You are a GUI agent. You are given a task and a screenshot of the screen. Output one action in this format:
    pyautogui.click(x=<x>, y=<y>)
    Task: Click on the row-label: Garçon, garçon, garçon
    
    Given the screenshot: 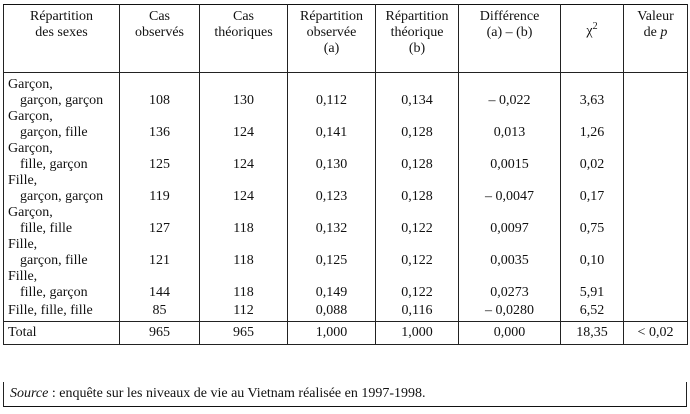 What is the action you would take?
    pyautogui.click(x=61, y=90)
    